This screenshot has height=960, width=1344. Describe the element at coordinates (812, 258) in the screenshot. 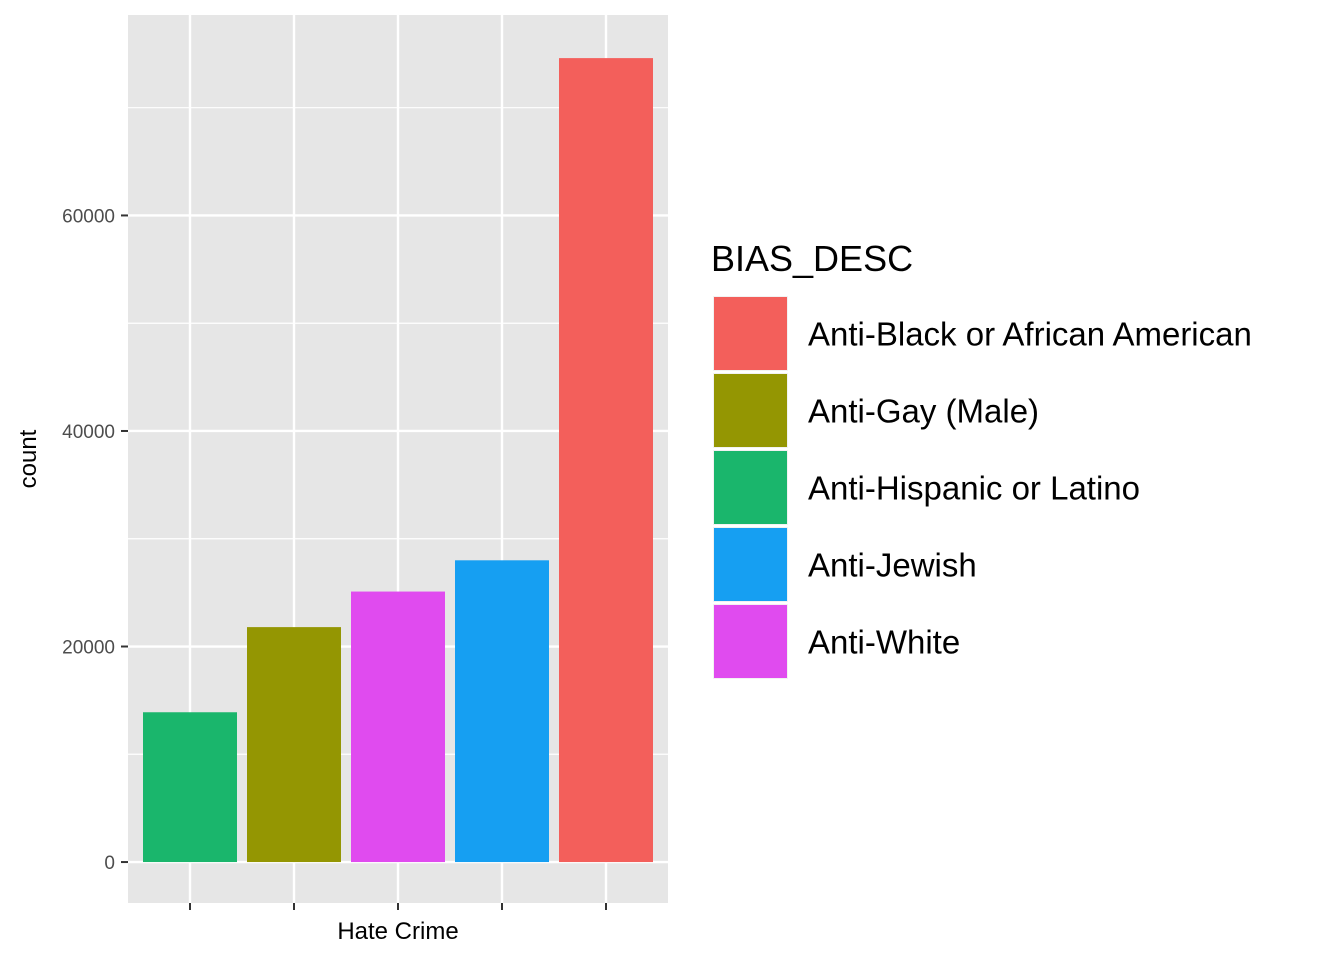

I see `legend-title: BIAS_DESC` at that location.